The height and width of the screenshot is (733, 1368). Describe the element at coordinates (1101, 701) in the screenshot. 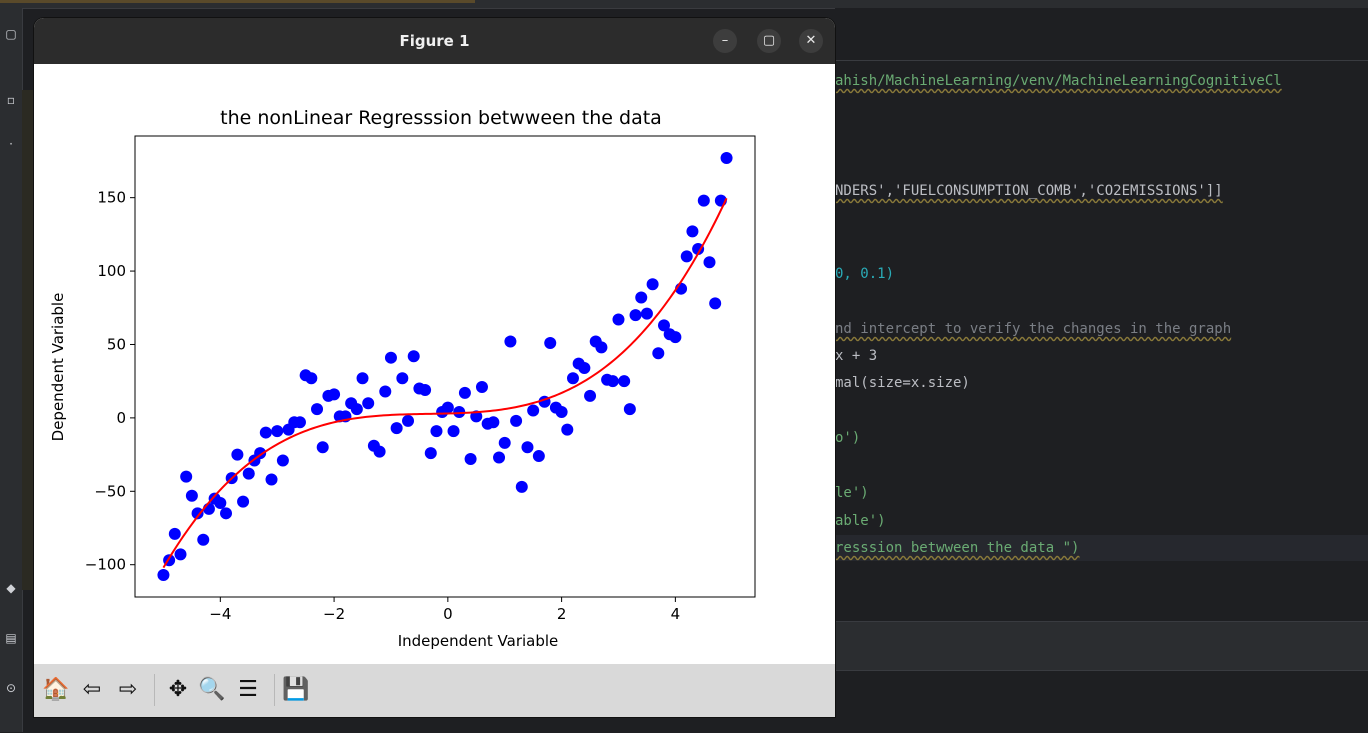

I see `run-output-area` at that location.